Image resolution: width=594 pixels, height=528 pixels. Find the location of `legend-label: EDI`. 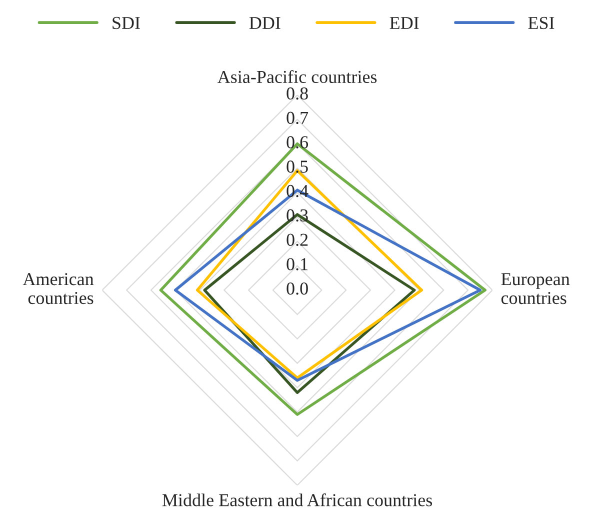

legend-label: EDI is located at coordinates (404, 23).